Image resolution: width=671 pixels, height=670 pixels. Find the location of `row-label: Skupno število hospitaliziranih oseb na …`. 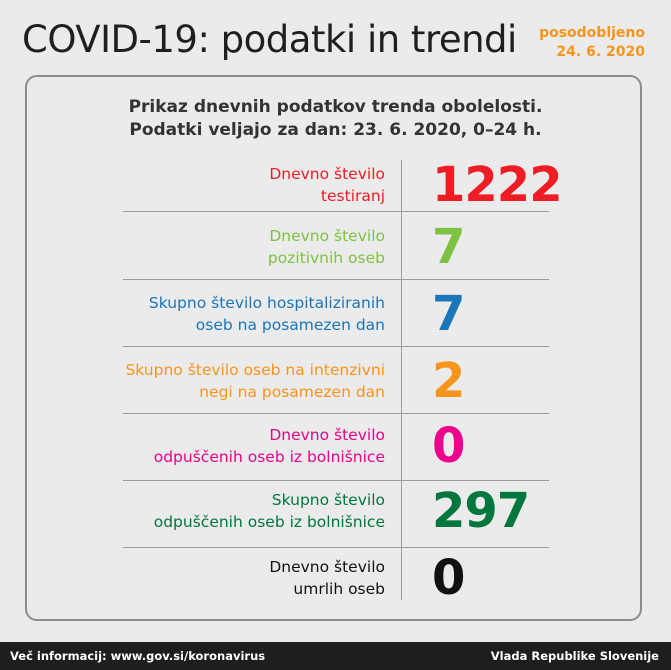

row-label: Skupno število hospitaliziranih oseb na … is located at coordinates (267, 314).